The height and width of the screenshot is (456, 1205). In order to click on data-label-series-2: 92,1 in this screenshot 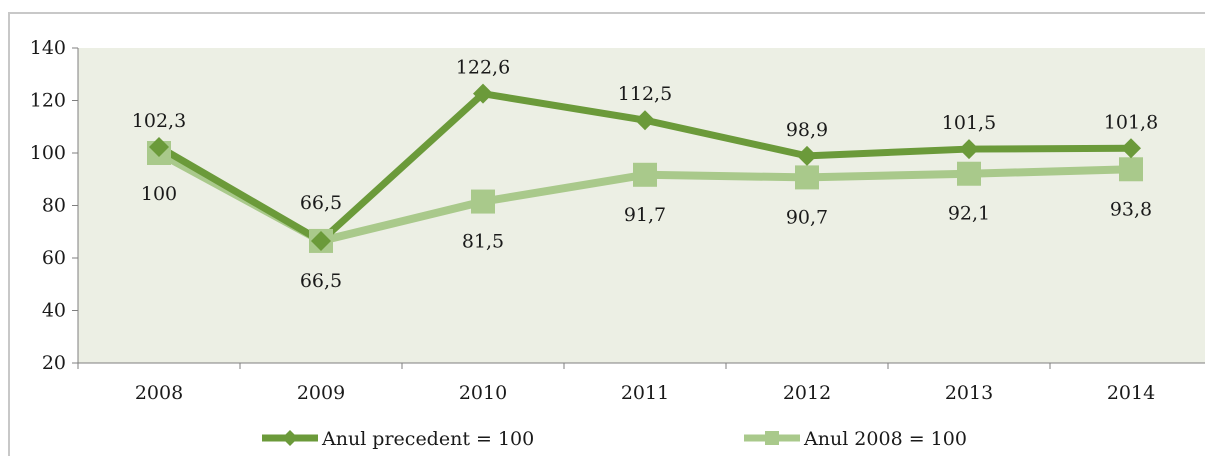, I will do `click(969, 214)`.